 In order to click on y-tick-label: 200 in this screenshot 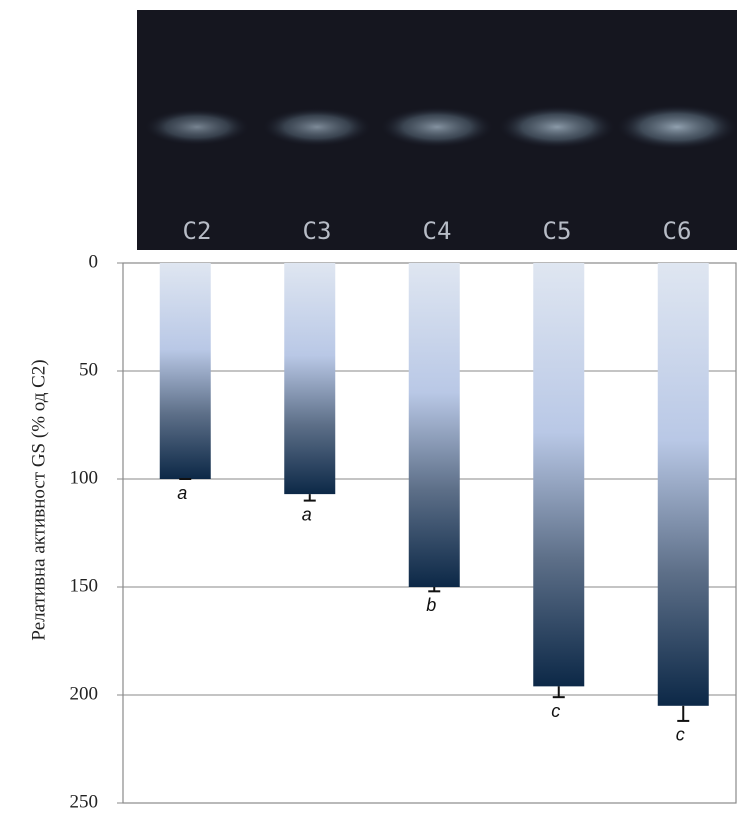, I will do `click(84, 693)`.